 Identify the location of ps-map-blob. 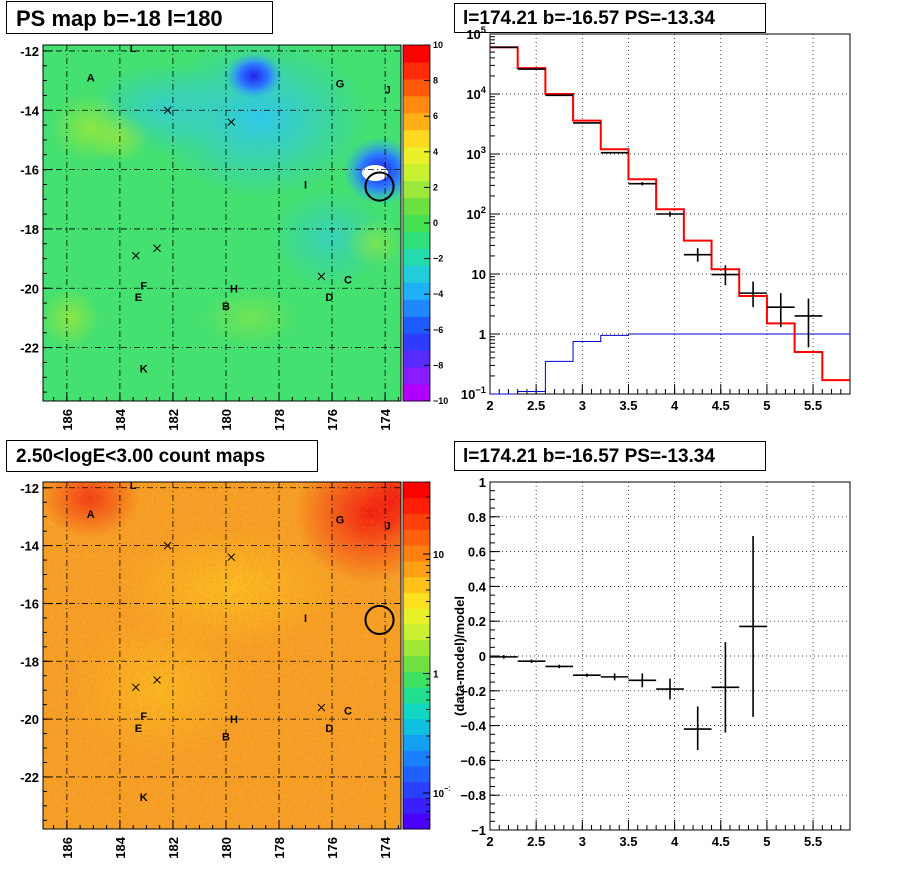
(254, 76).